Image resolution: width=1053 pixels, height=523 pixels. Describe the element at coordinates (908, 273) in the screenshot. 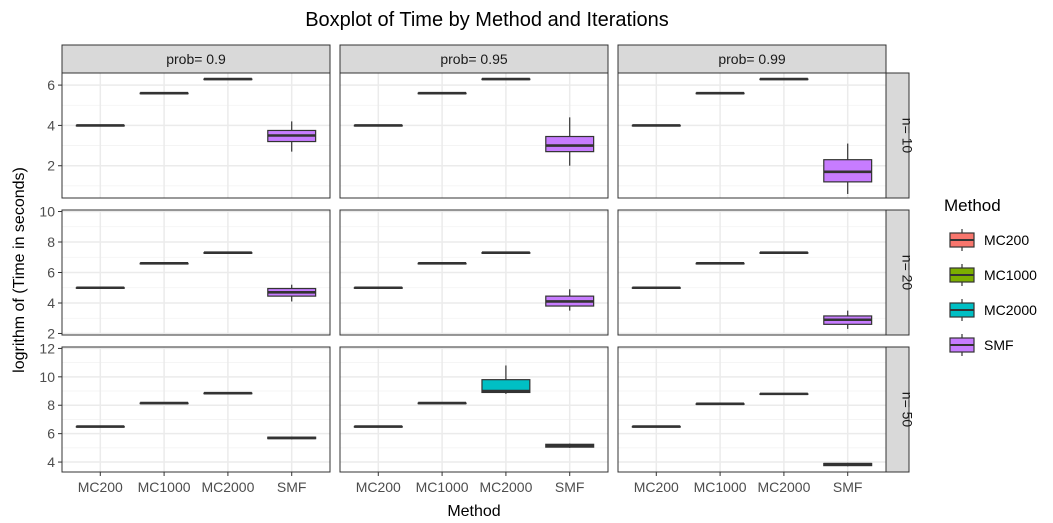

I see `facet-strip-row-label: n= 20` at that location.